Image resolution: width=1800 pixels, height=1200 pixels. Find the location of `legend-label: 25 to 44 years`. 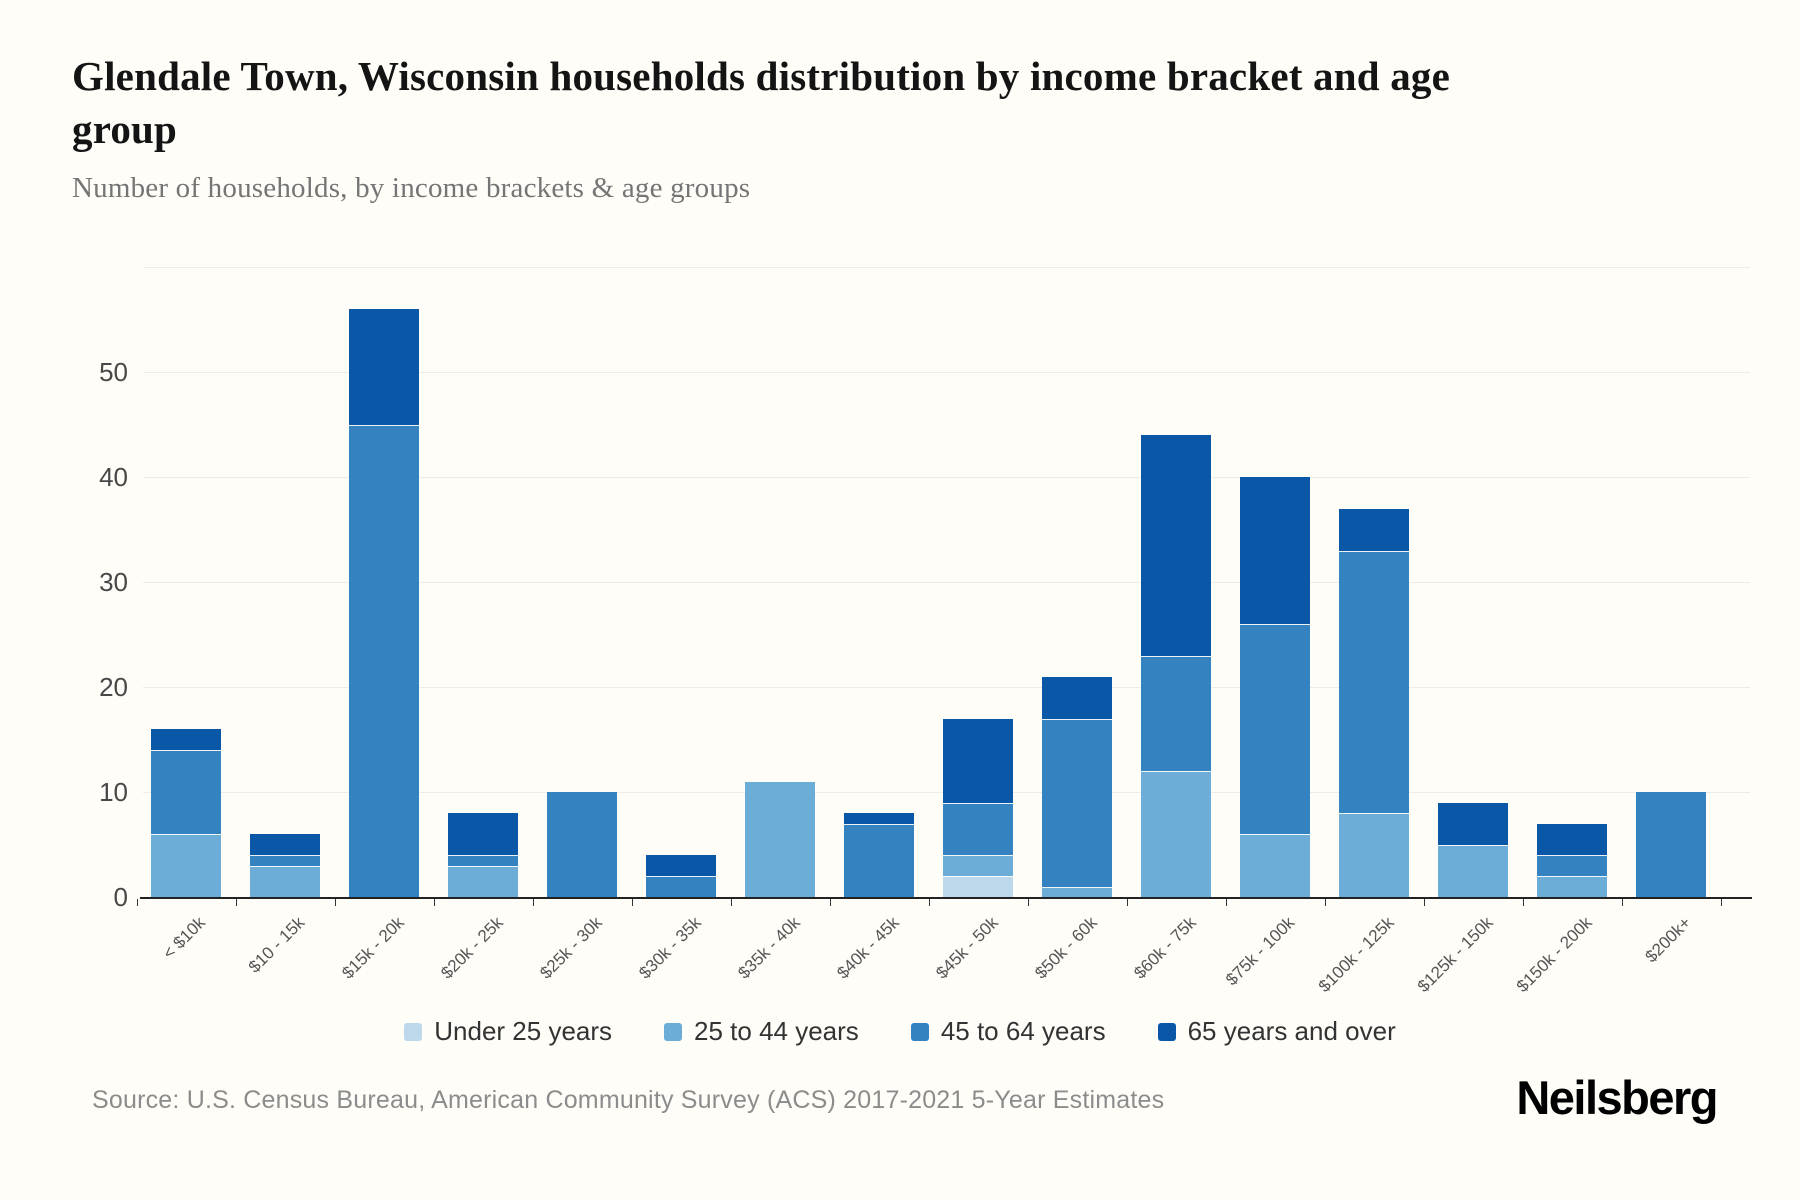

legend-label: 25 to 44 years is located at coordinates (776, 1031).